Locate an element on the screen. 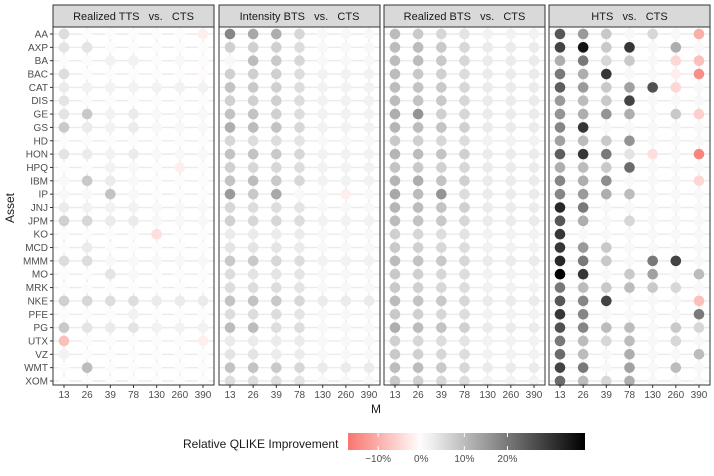 The image size is (714, 476). y-tick-label: MO is located at coordinates (40, 275).